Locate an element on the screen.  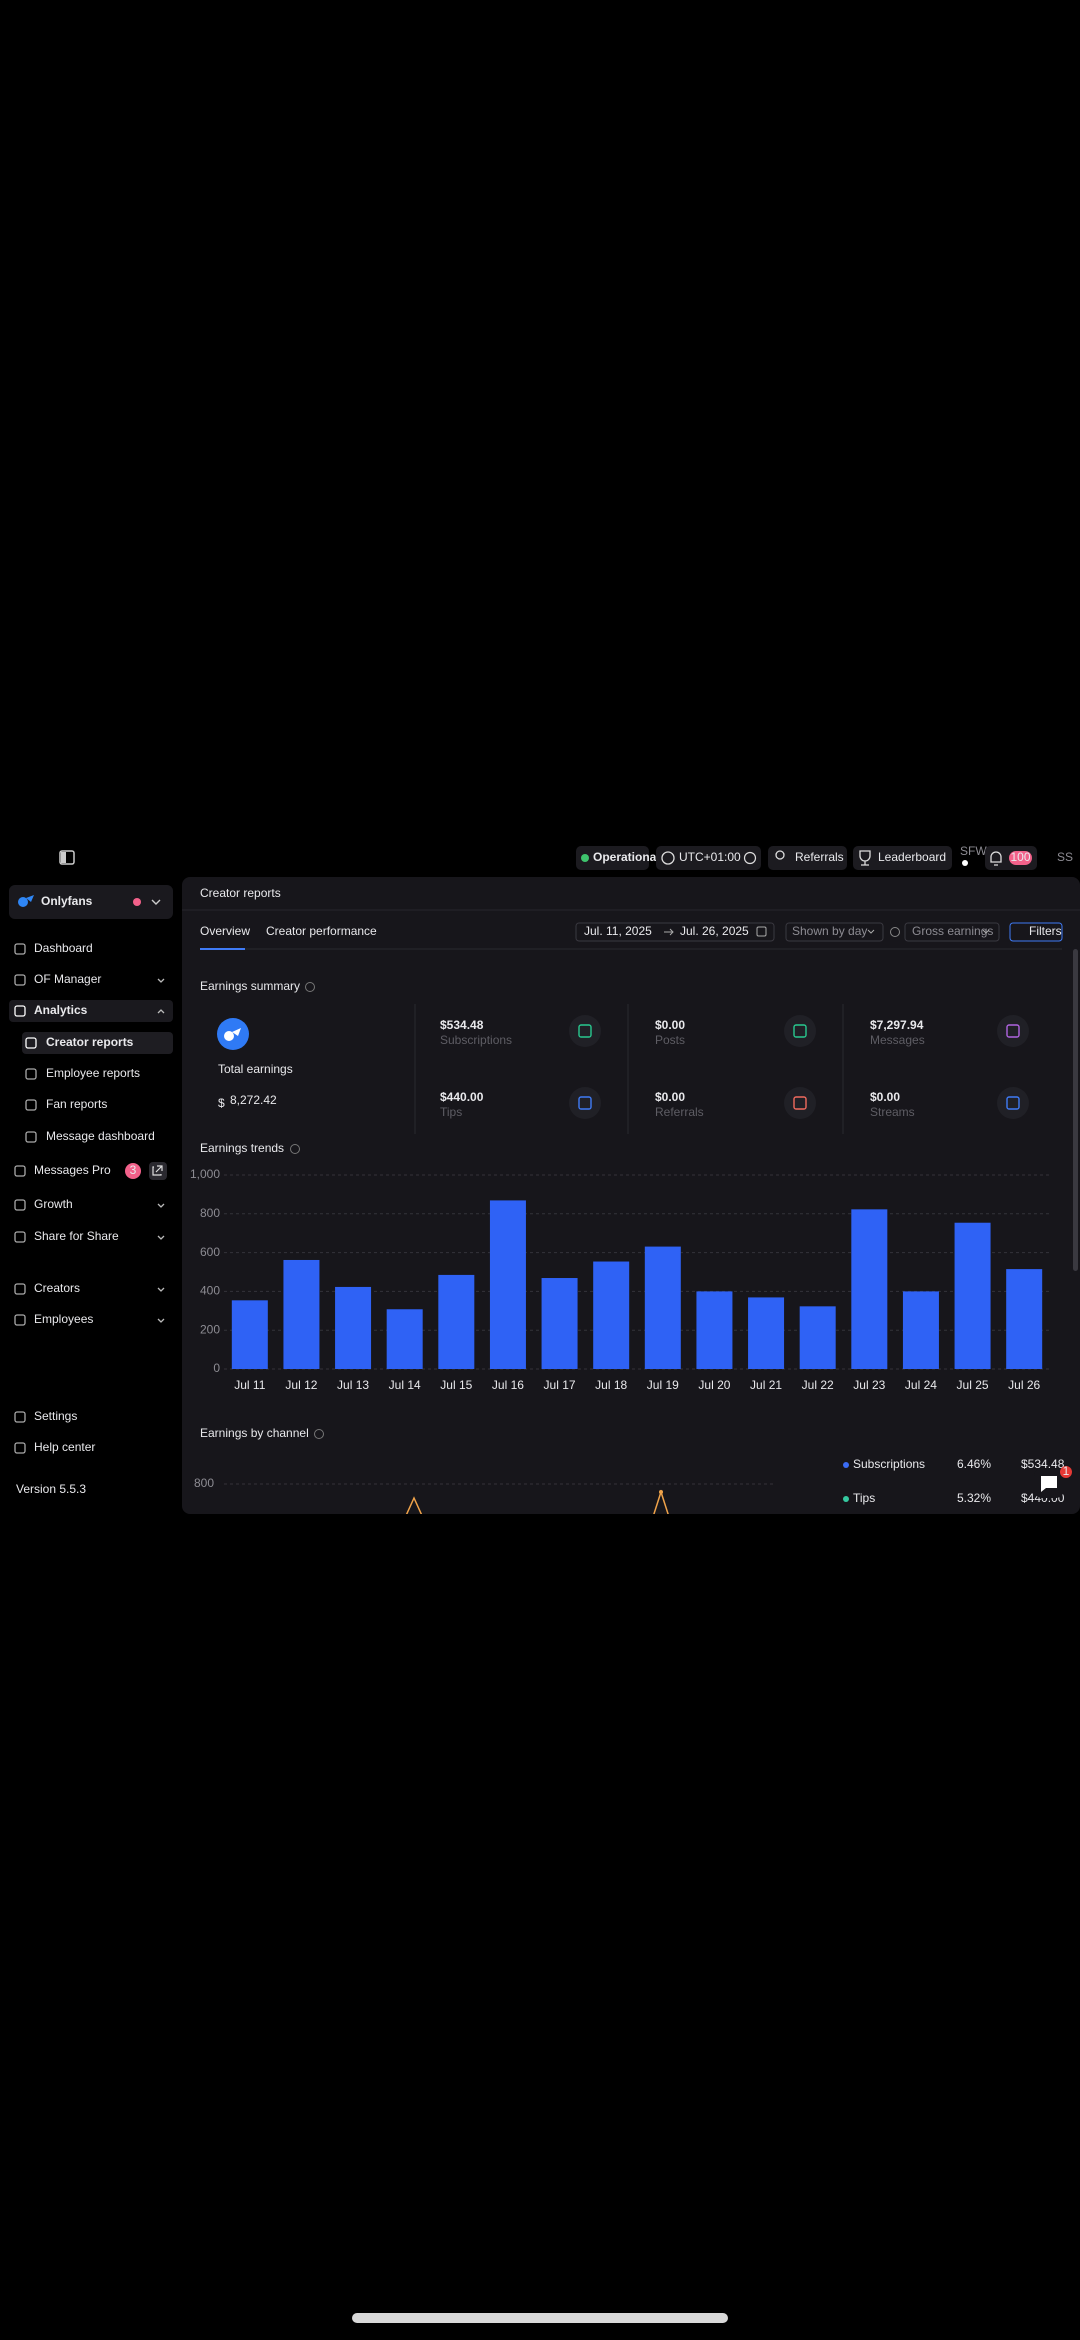
stat-label: Posts is located at coordinates (670, 1040).